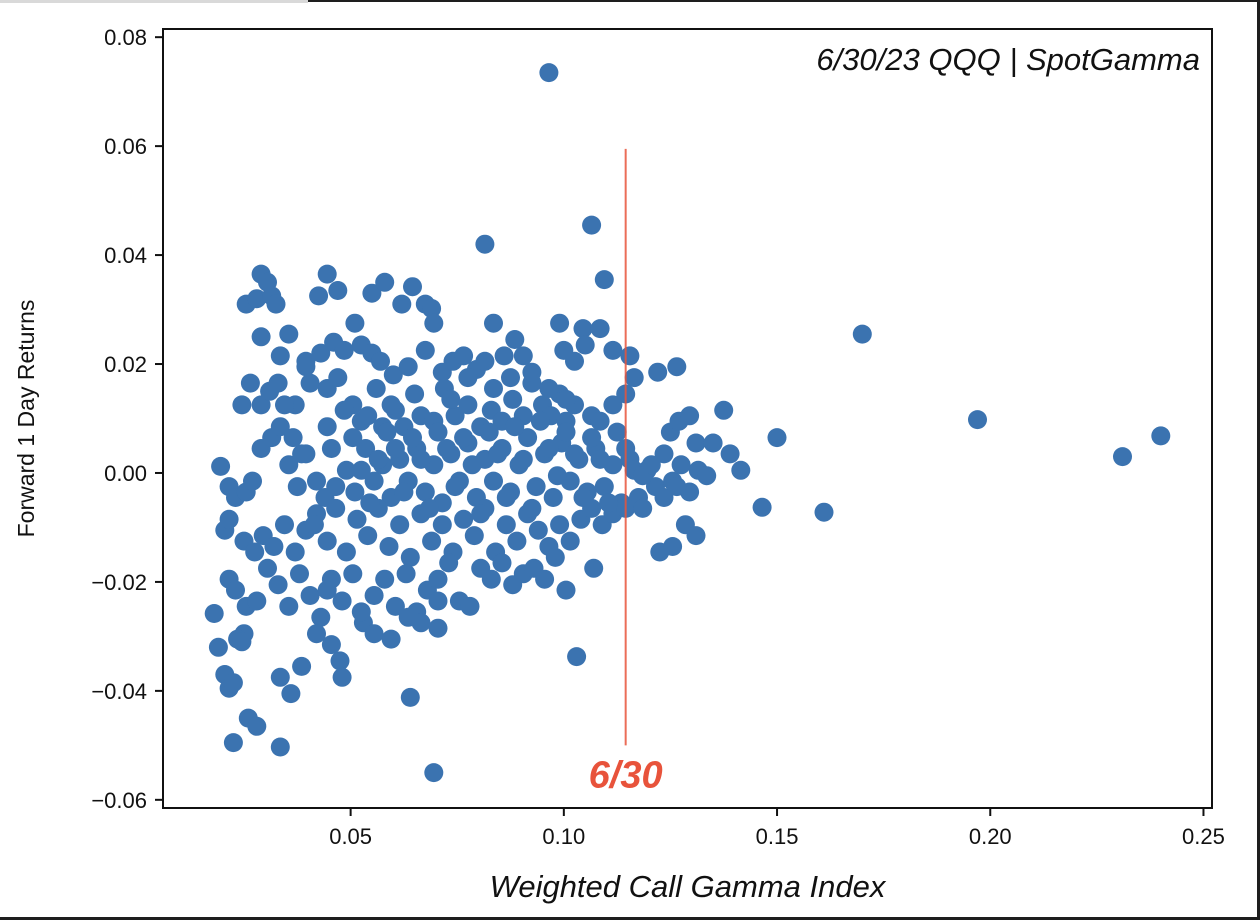 Image resolution: width=1260 pixels, height=920 pixels. Describe the element at coordinates (125, 364) in the screenshot. I see `y-tick-label: 0.02` at that location.